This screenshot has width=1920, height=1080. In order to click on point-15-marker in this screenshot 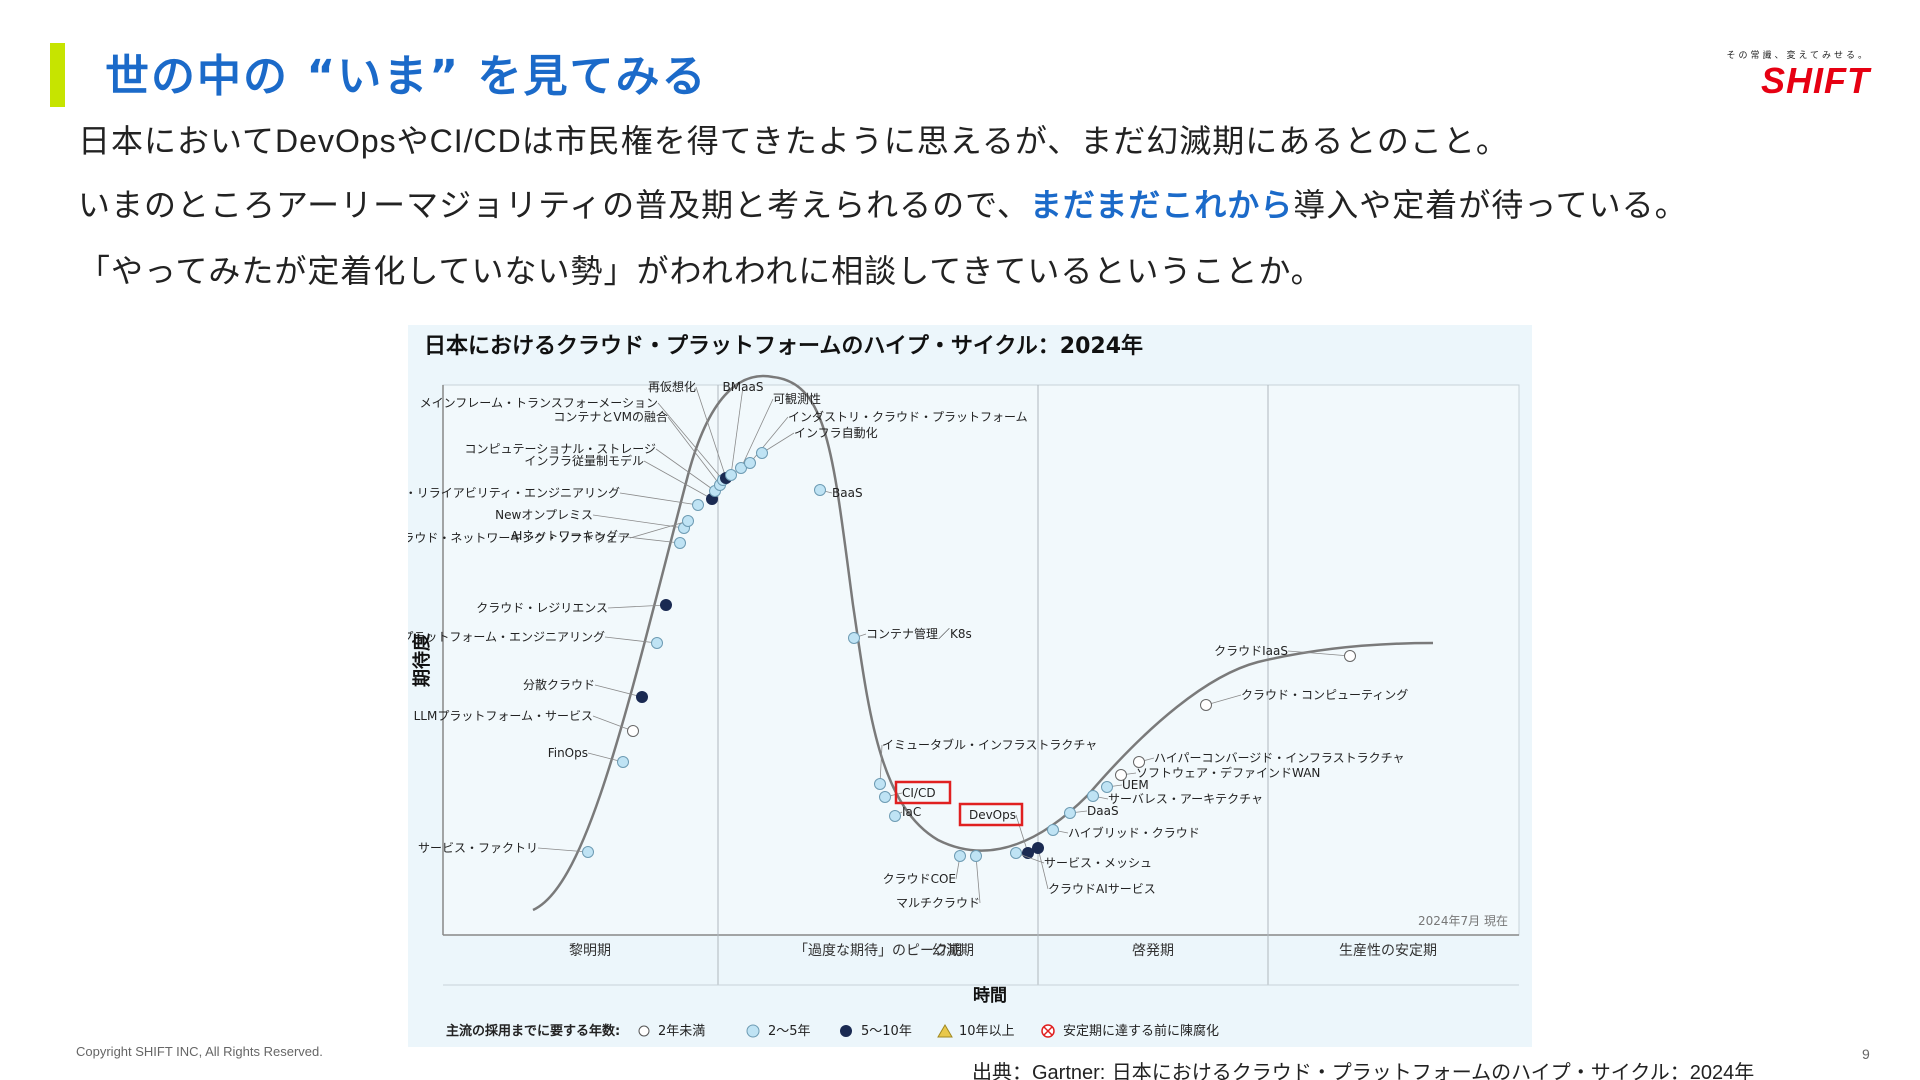, I will do `click(731, 475)`.